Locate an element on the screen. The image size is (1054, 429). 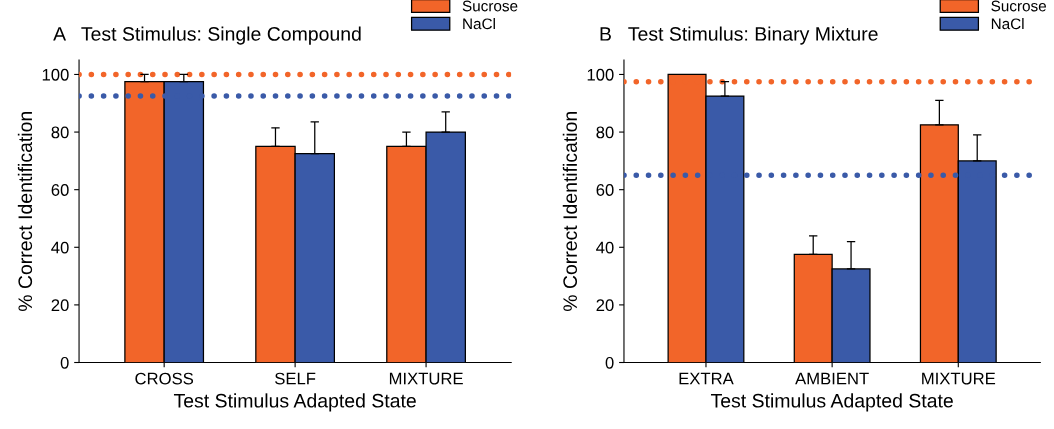
x-tick-label: SELF is located at coordinates (295, 378).